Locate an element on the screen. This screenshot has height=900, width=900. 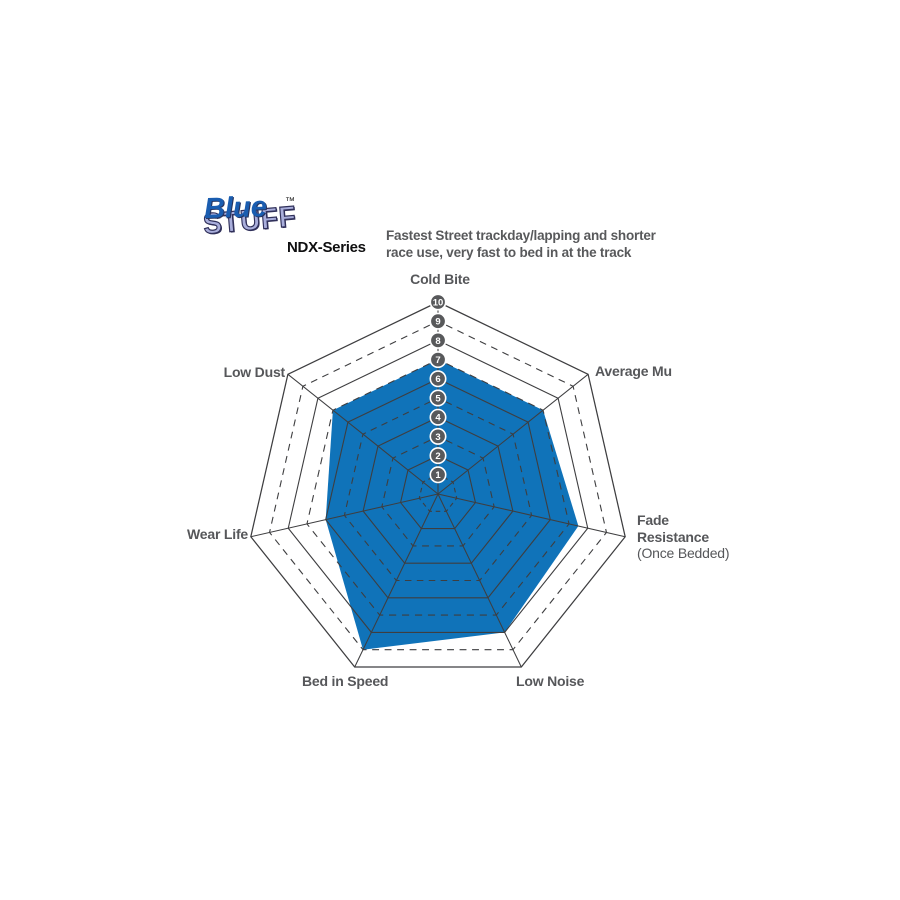
axis-label-average-mu: Average Mu is located at coordinates (633, 371).